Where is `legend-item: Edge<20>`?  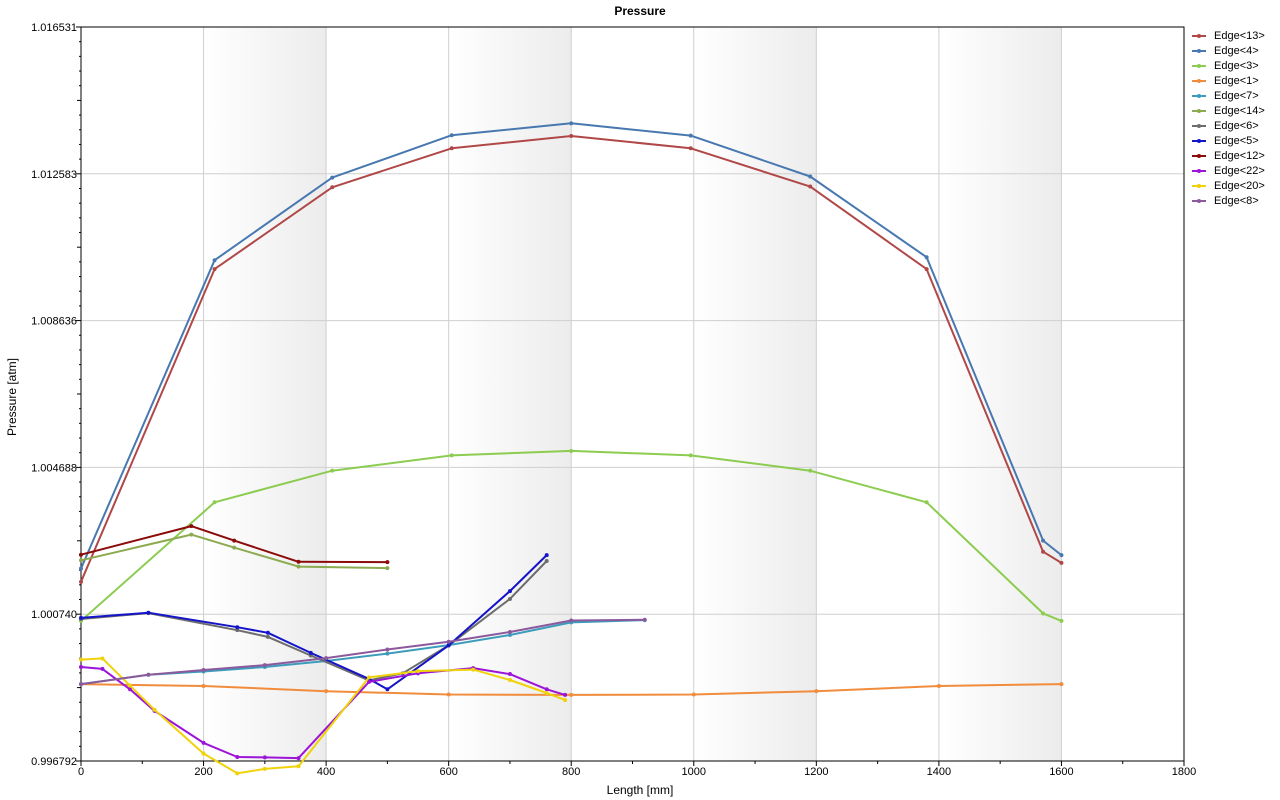 legend-item: Edge<20> is located at coordinates (1234, 186).